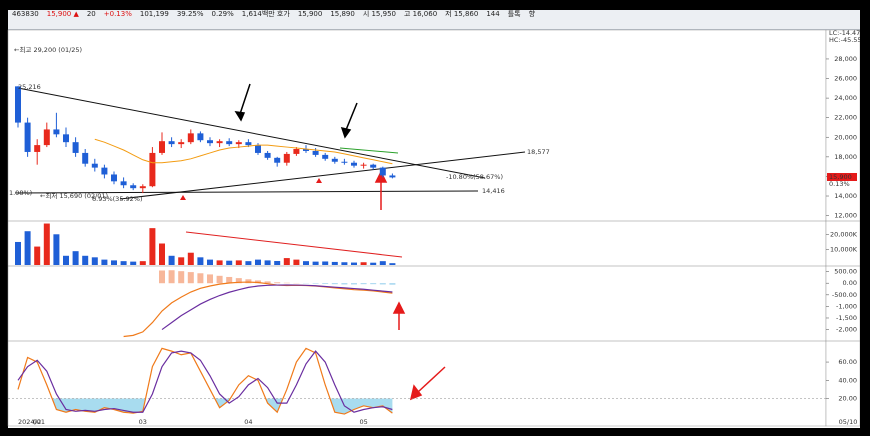 The height and width of the screenshot is (436, 870). What do you see at coordinates (474, 177) in the screenshot?
I see `annotation: -10.80%(58.67%)` at bounding box center [474, 177].